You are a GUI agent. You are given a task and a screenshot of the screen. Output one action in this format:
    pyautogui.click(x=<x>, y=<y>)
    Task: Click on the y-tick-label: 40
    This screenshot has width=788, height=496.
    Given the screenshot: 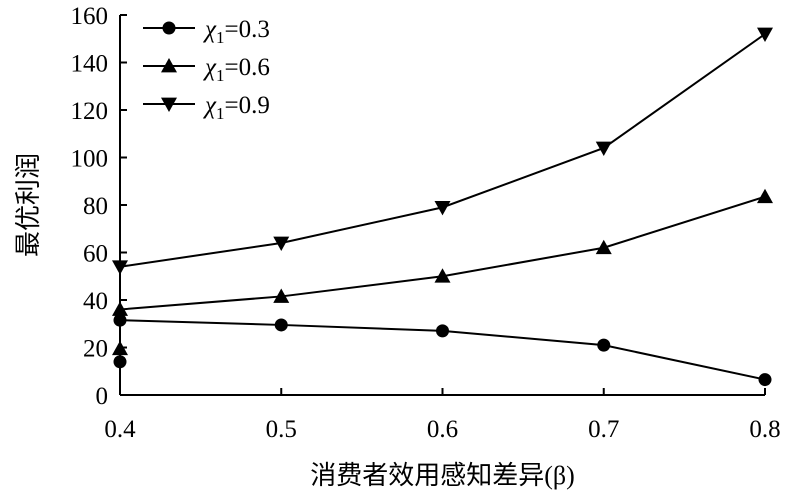 What is the action you would take?
    pyautogui.click(x=95, y=301)
    